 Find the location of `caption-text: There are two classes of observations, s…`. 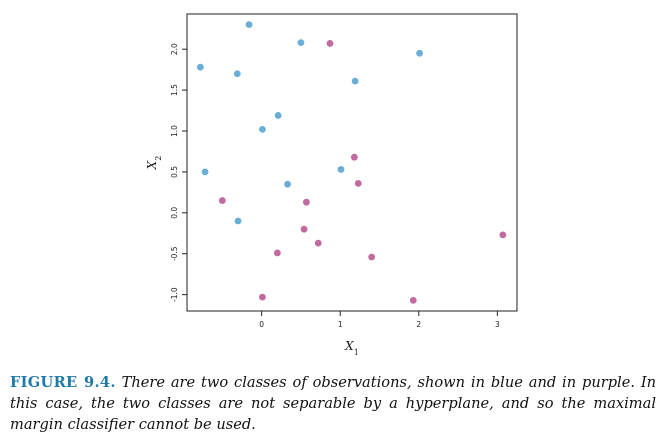

caption-text: There are two classes of observations, s… is located at coordinates (333, 403).